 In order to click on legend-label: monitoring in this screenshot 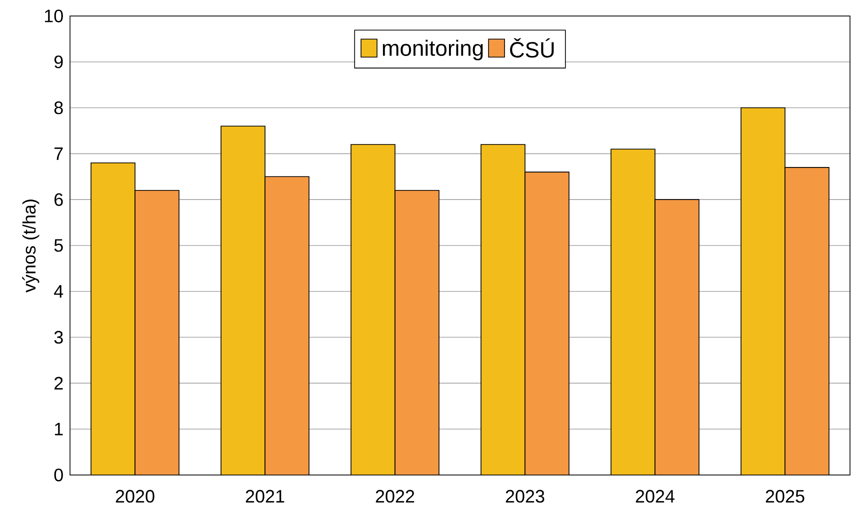, I will do `click(432, 50)`.